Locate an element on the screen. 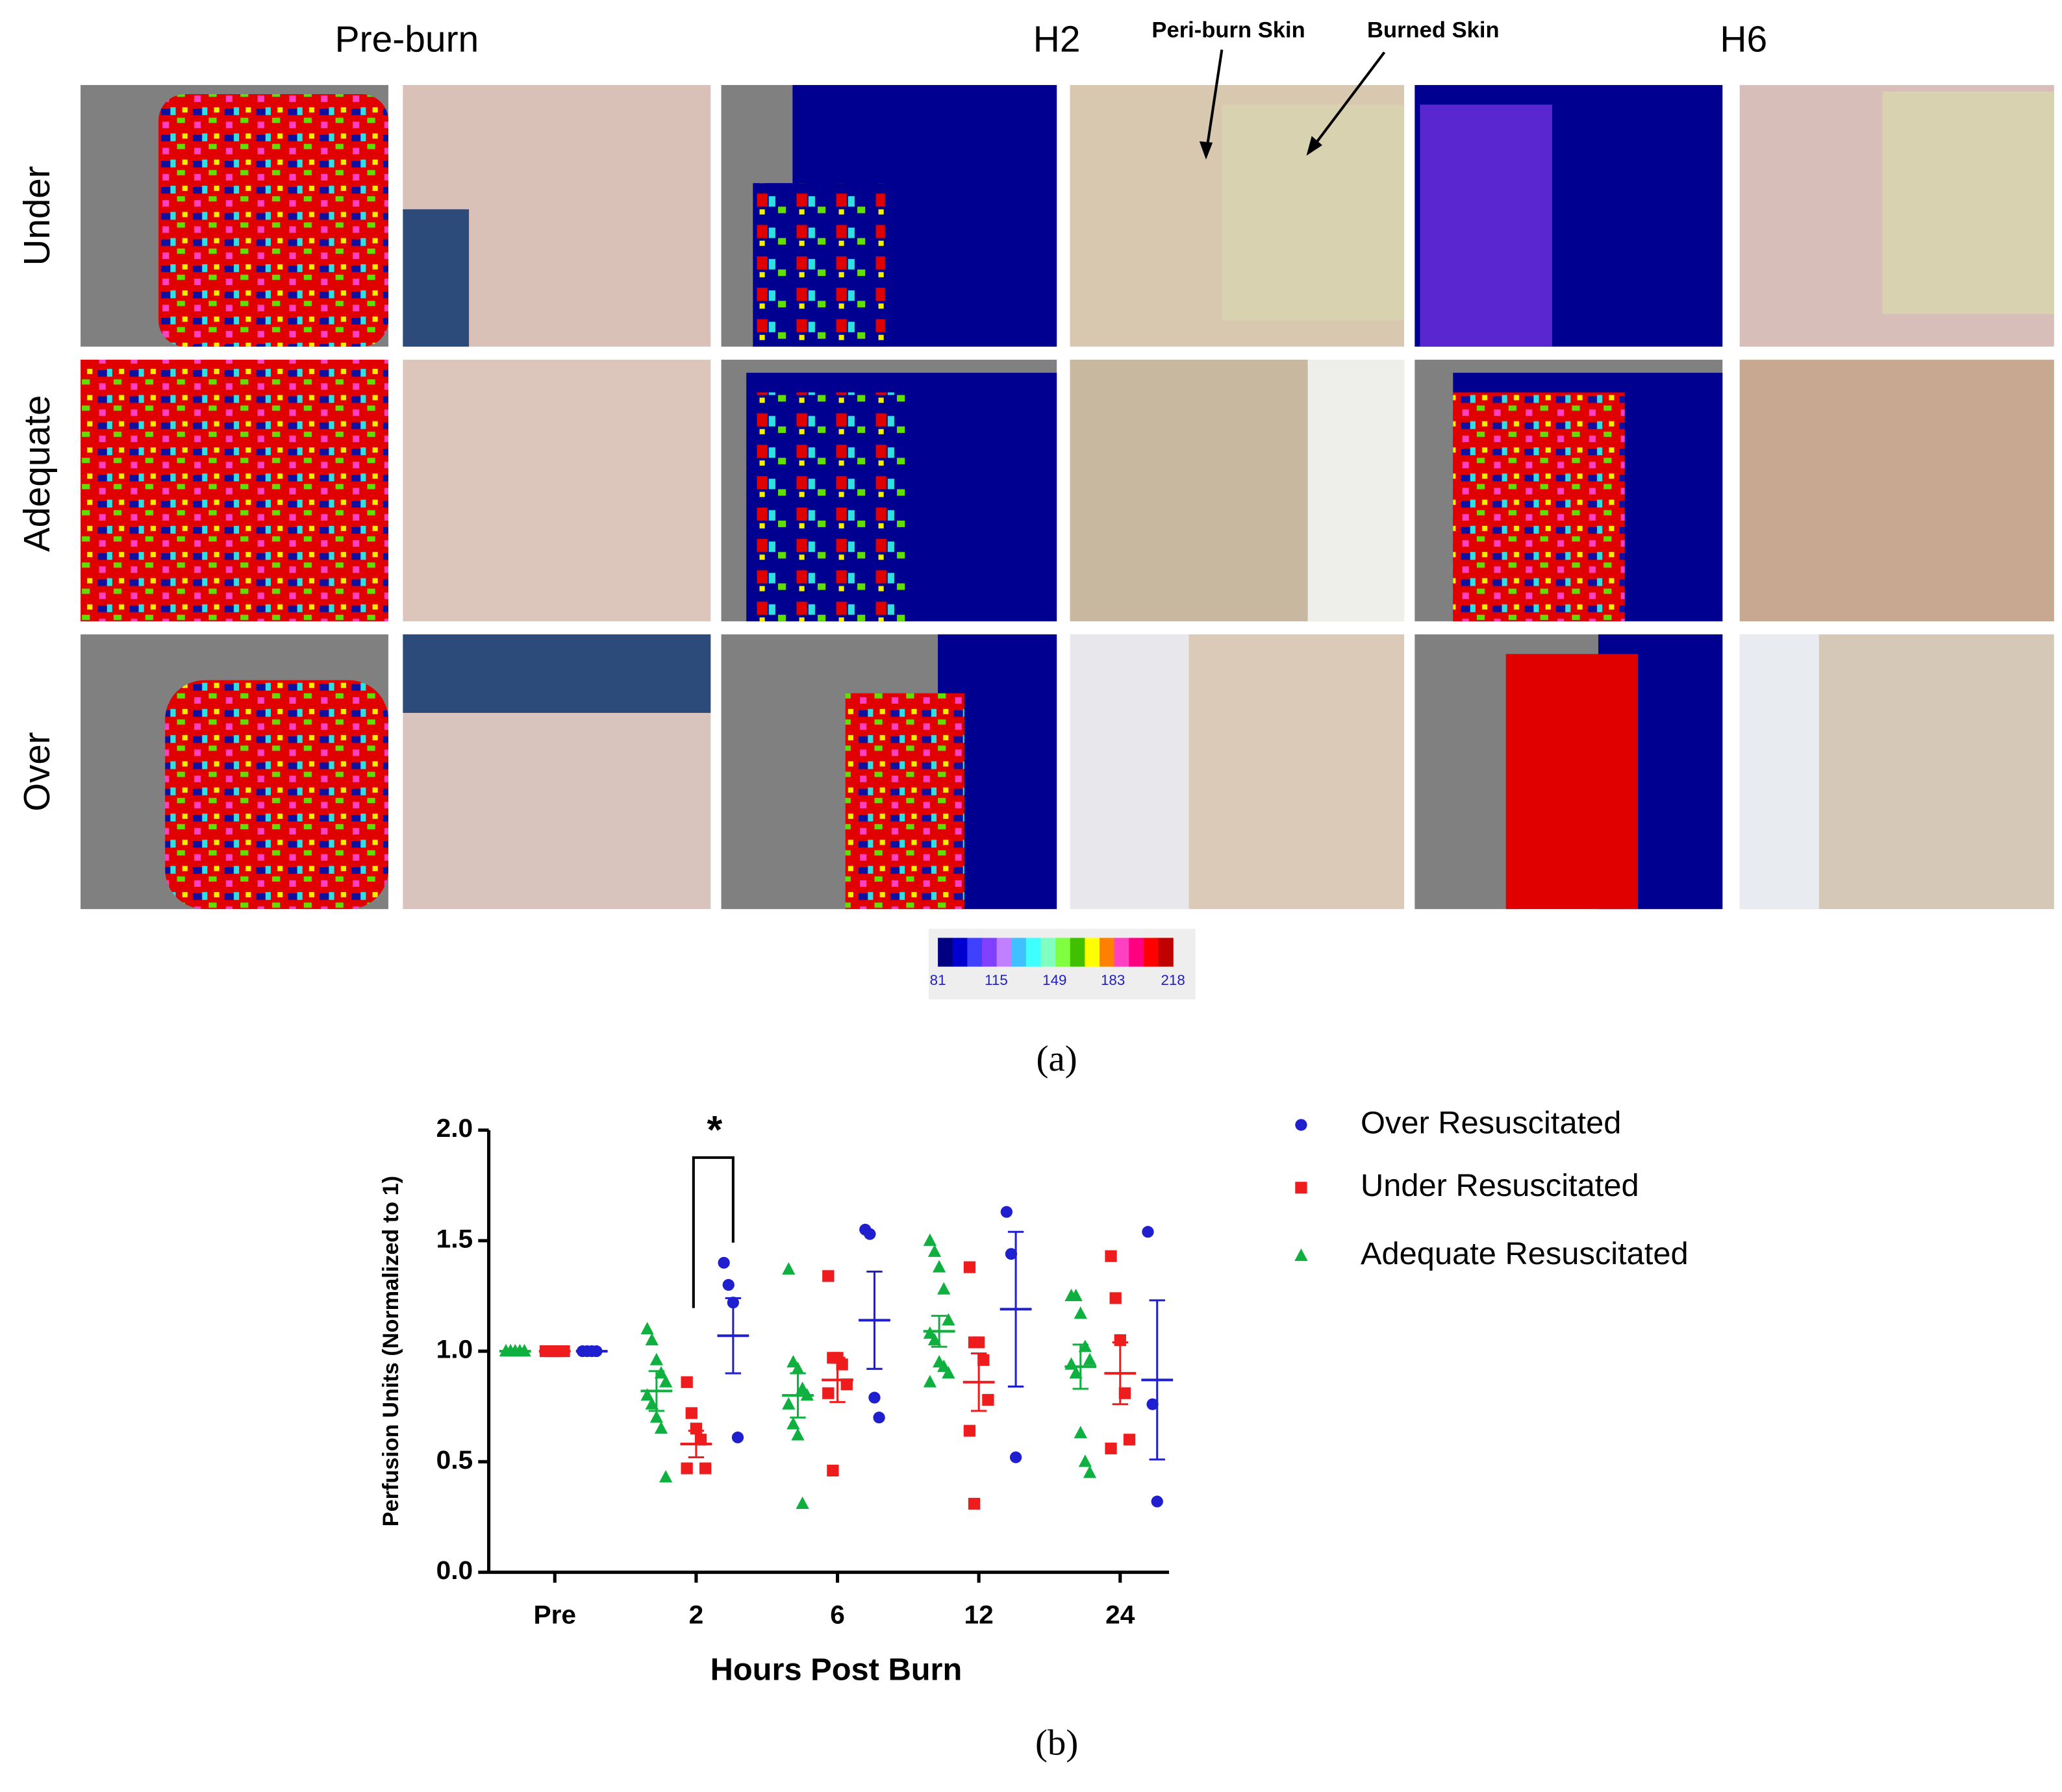 The height and width of the screenshot is (1792, 2062). y-tick-label: 0.5 is located at coordinates (455, 1460).